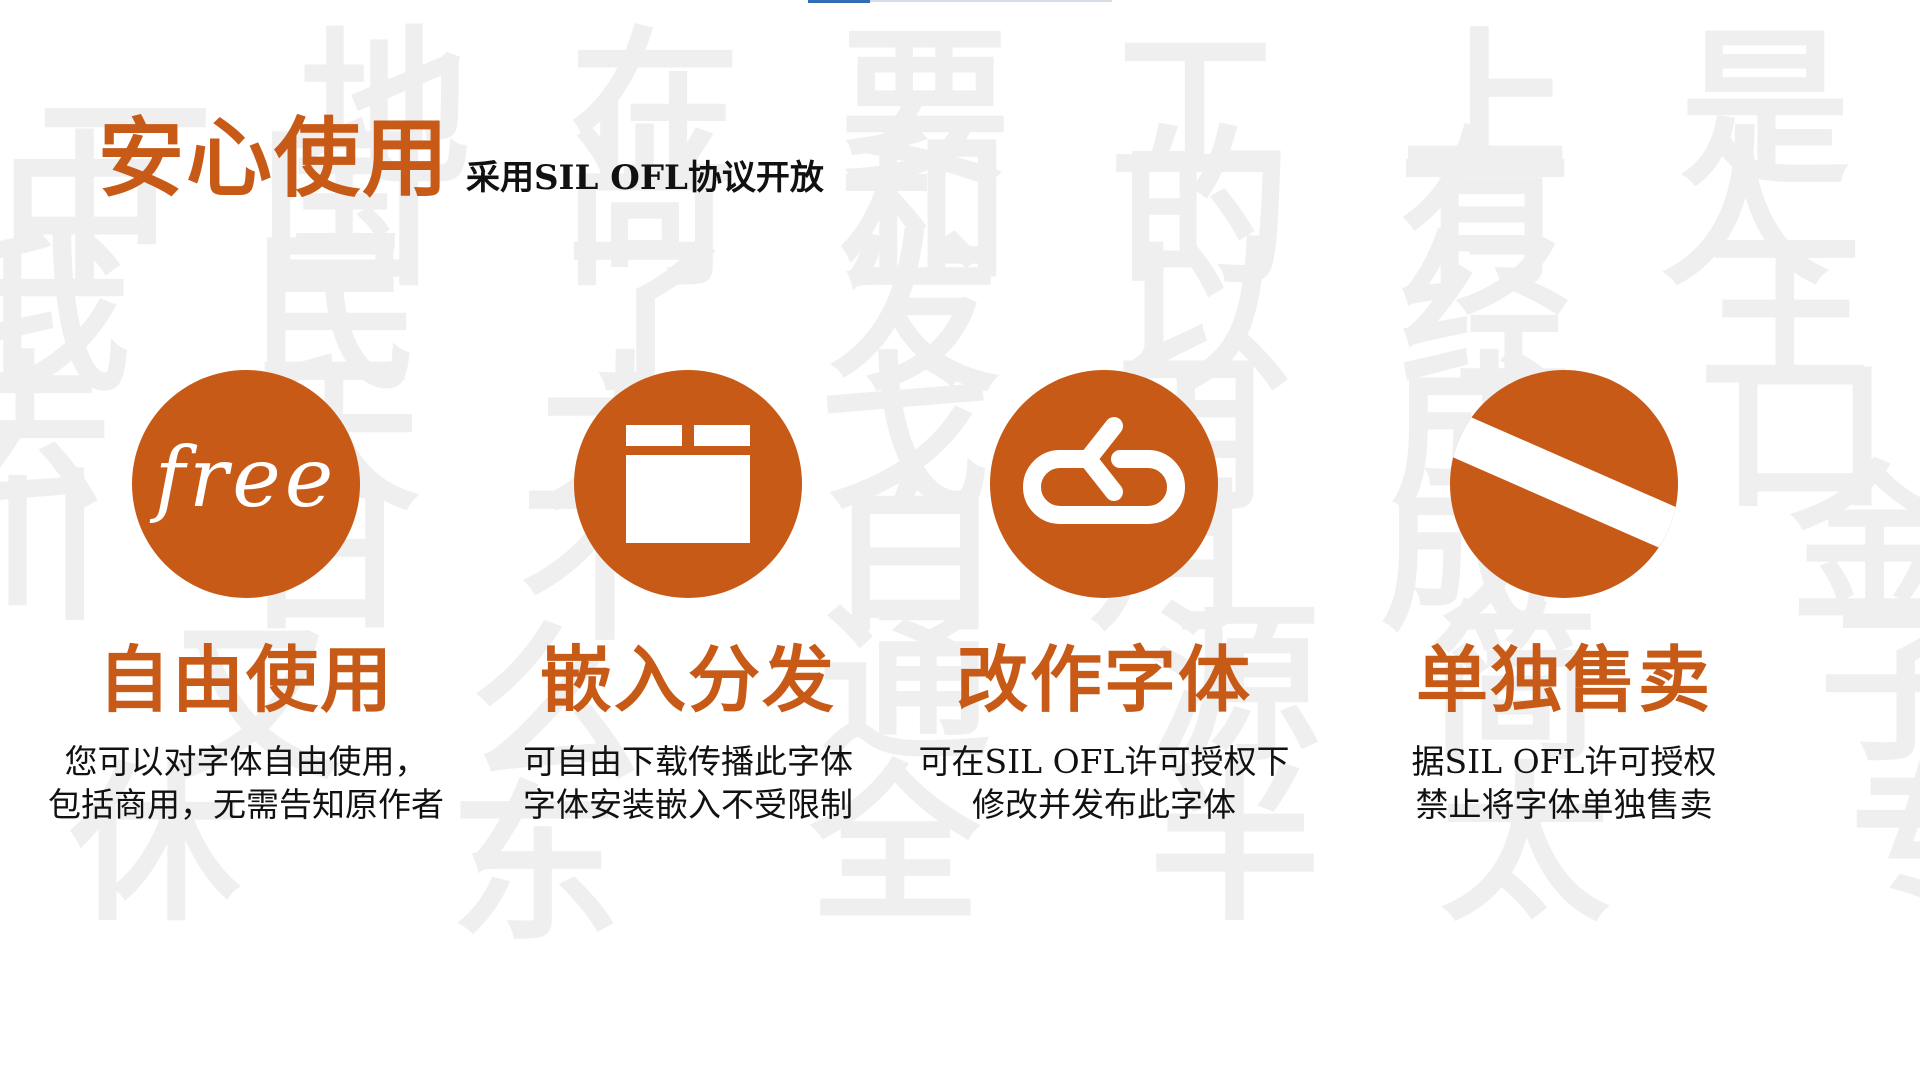 The image size is (1920, 1080). Describe the element at coordinates (960, 1) in the screenshot. I see `top-divider` at that location.